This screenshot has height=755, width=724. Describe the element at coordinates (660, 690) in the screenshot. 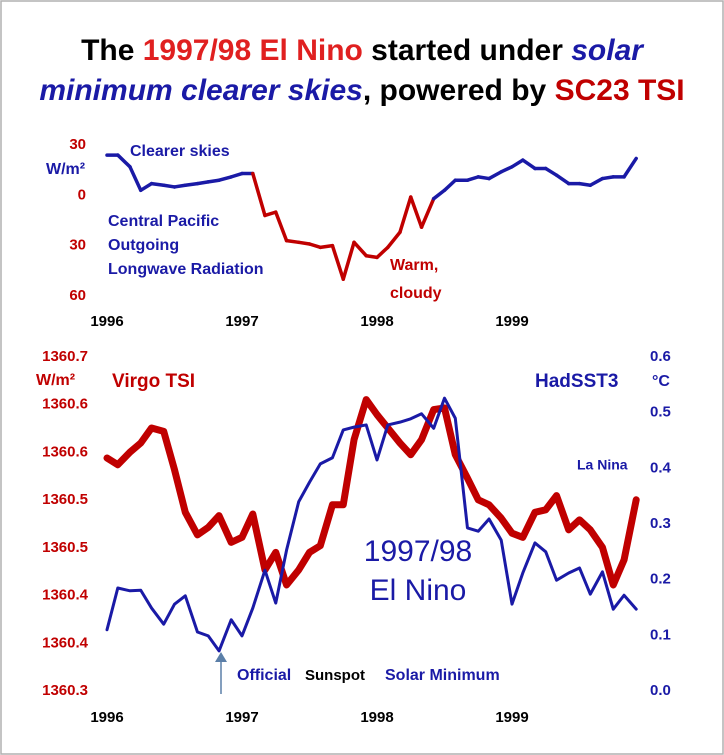

I see `y2-tick-label: 0.0` at that location.